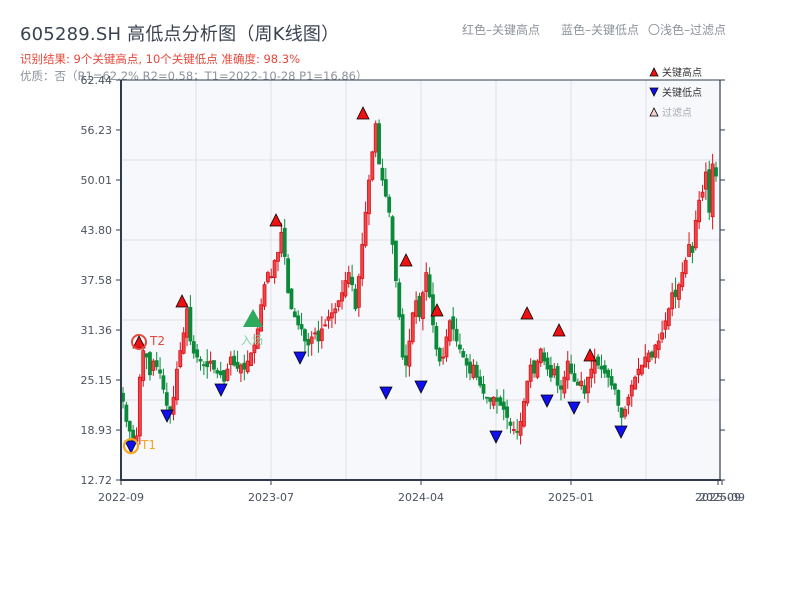 This screenshot has height=600, width=800. What do you see at coordinates (97, 180) in the screenshot?
I see `y-tick-label: 50.01` at bounding box center [97, 180].